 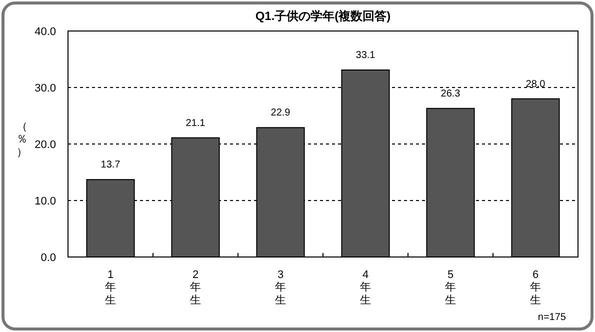 I want to click on y-tick-label: 0.0, so click(x=48, y=258).